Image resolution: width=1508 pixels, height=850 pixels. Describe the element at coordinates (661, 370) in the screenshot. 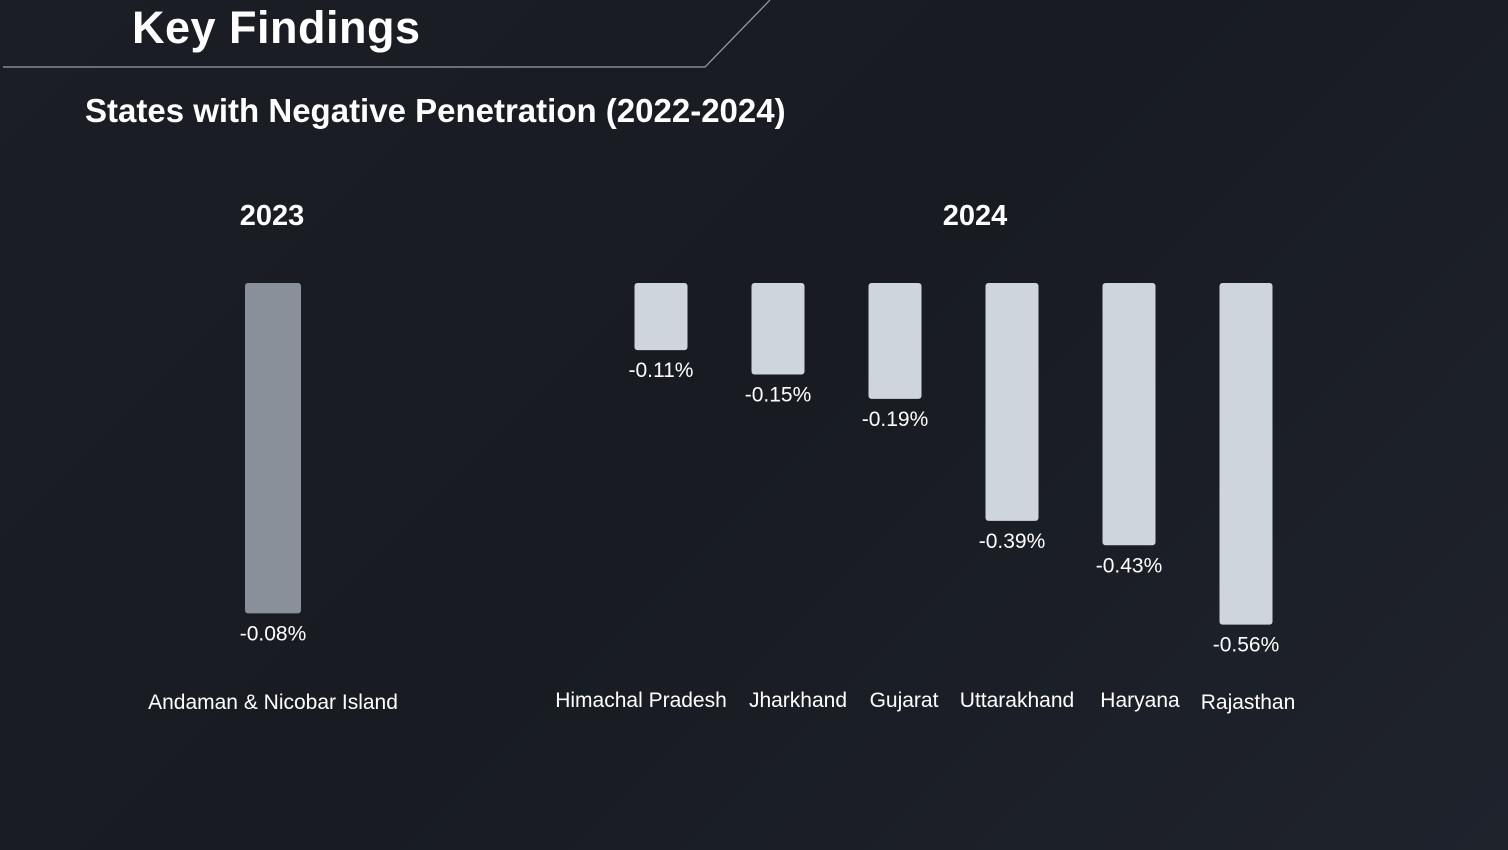

I see `data-label-himachal-pradesh: -0.11%` at that location.